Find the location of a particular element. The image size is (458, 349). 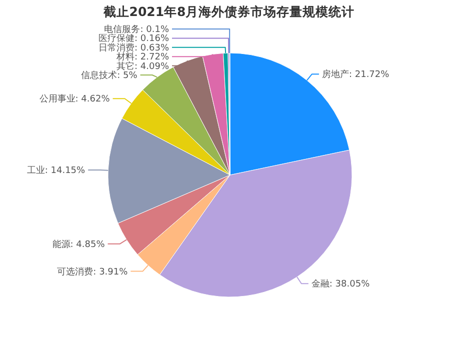

chart-title: 截止2021年8月海外债券市场存量规模统计 is located at coordinates (228, 11).